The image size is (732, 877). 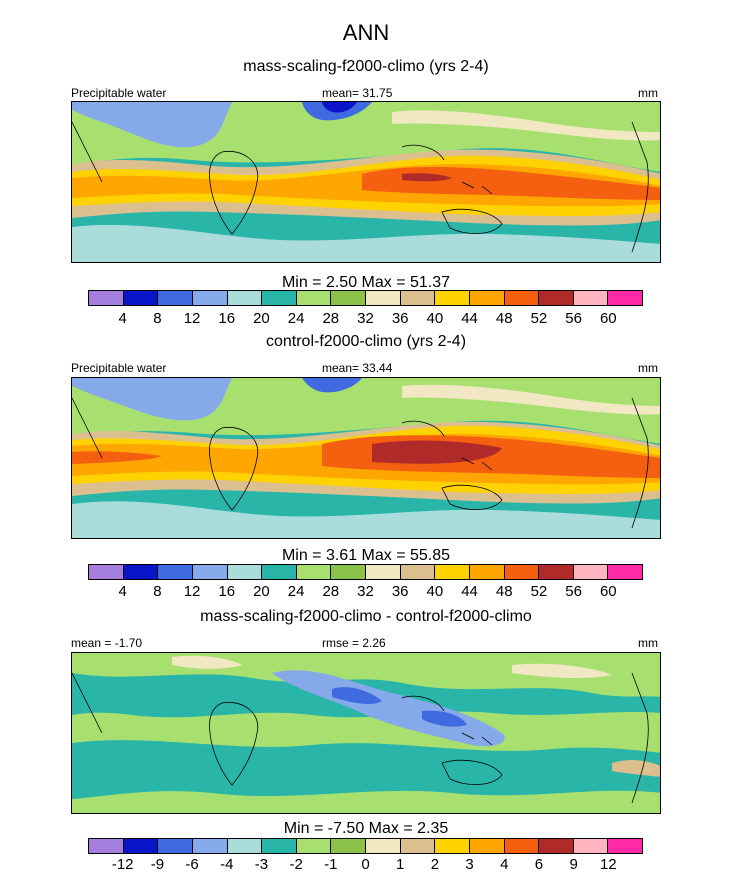 I want to click on panel-2-colorbar-ticks: 4 8 12 16 20 24 28 32 36 40 44 48 52 56 60, so click(x=365, y=593).